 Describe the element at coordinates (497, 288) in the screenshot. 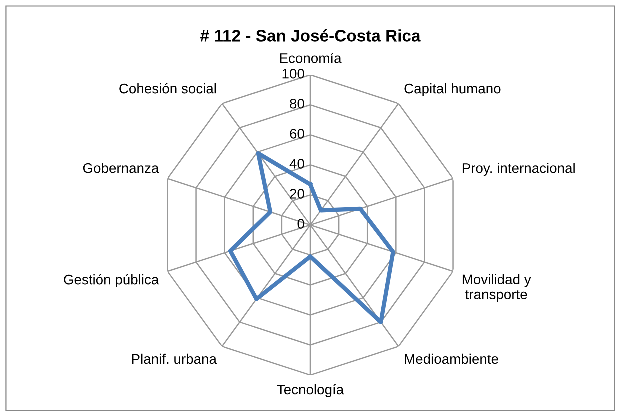

I see `spoke-label: Movilidad y transporte` at that location.